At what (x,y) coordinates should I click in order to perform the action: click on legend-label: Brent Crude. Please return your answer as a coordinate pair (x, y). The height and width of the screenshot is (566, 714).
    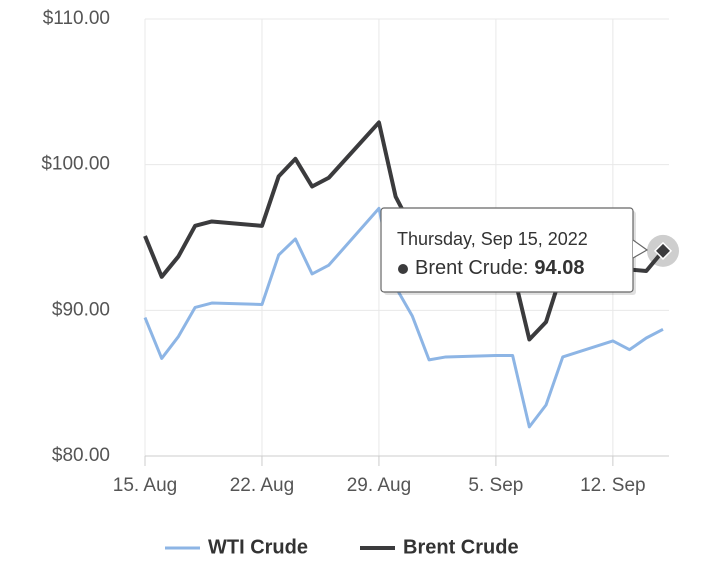
    Looking at the image, I should click on (461, 547).